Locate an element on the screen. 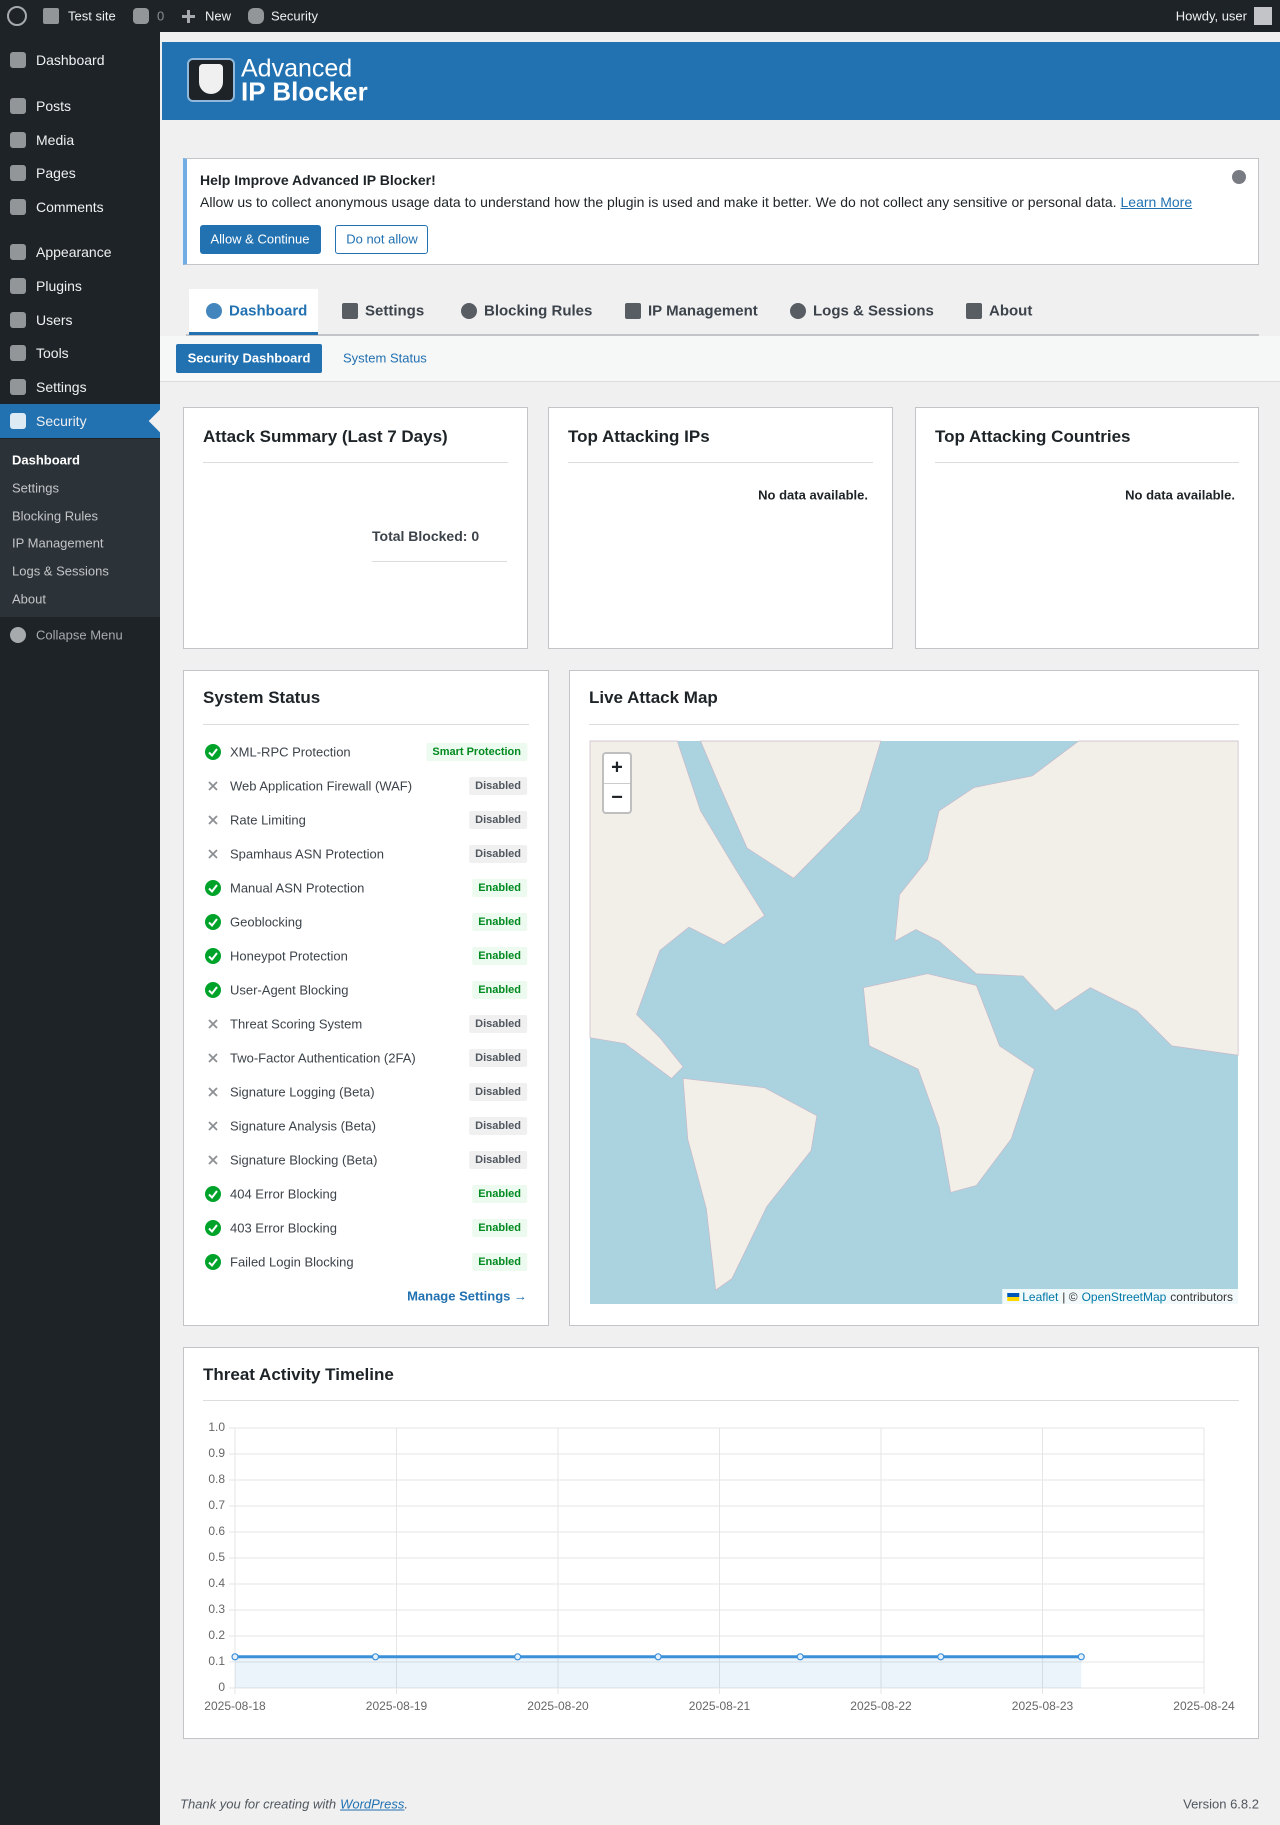  attribution-part: Leaflet is located at coordinates (1040, 1297).